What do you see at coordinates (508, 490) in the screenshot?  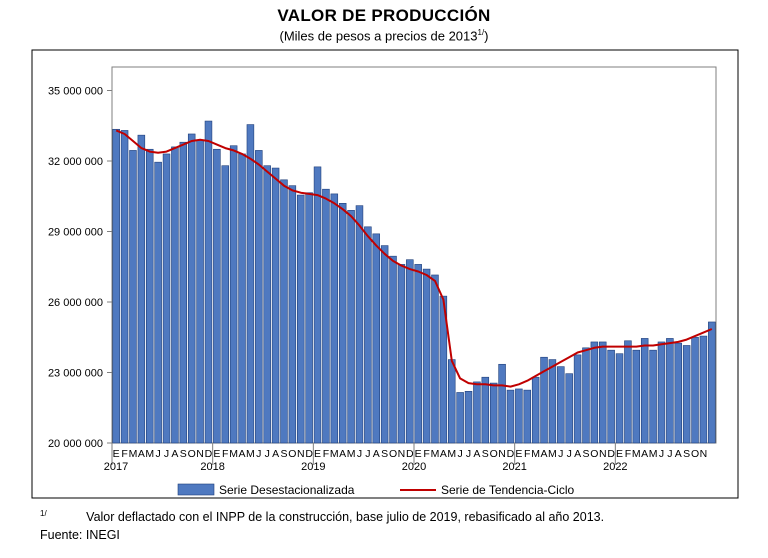 I see `legend-line-label: Serie de Tendencia-Ciclo` at bounding box center [508, 490].